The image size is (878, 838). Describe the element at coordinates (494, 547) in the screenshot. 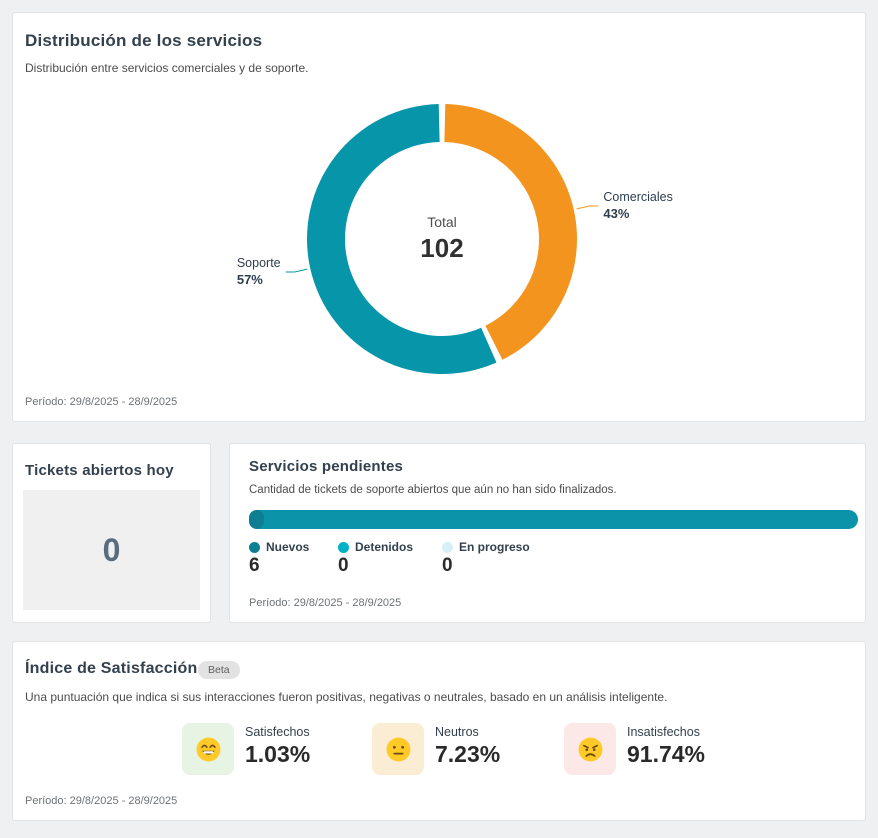

I see `legend-label-en-progreso: En progreso` at that location.